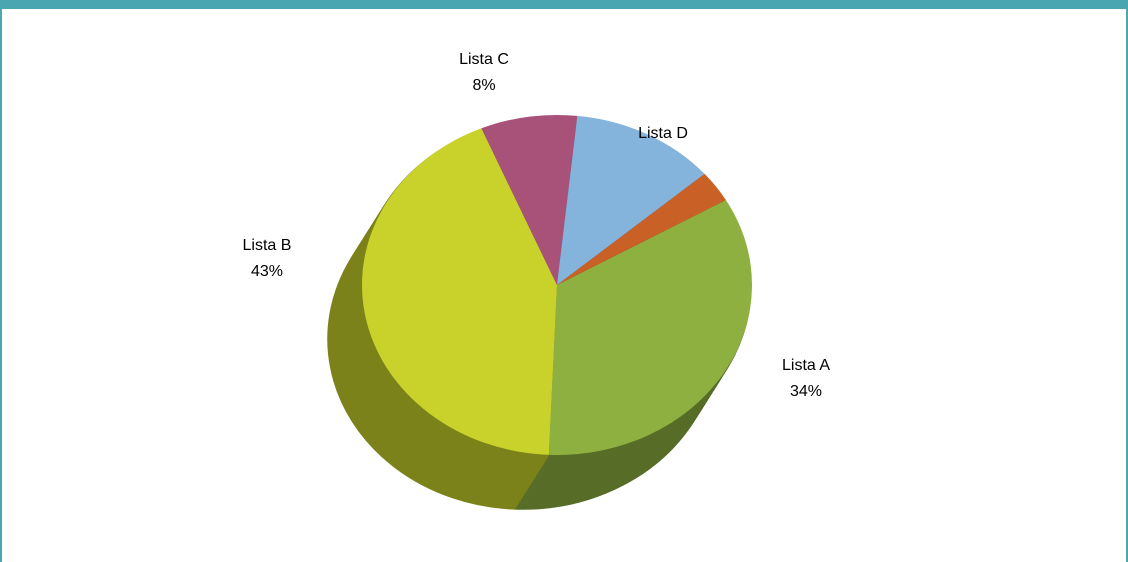  Describe the element at coordinates (806, 391) in the screenshot. I see `slice-value-label: 34%` at that location.